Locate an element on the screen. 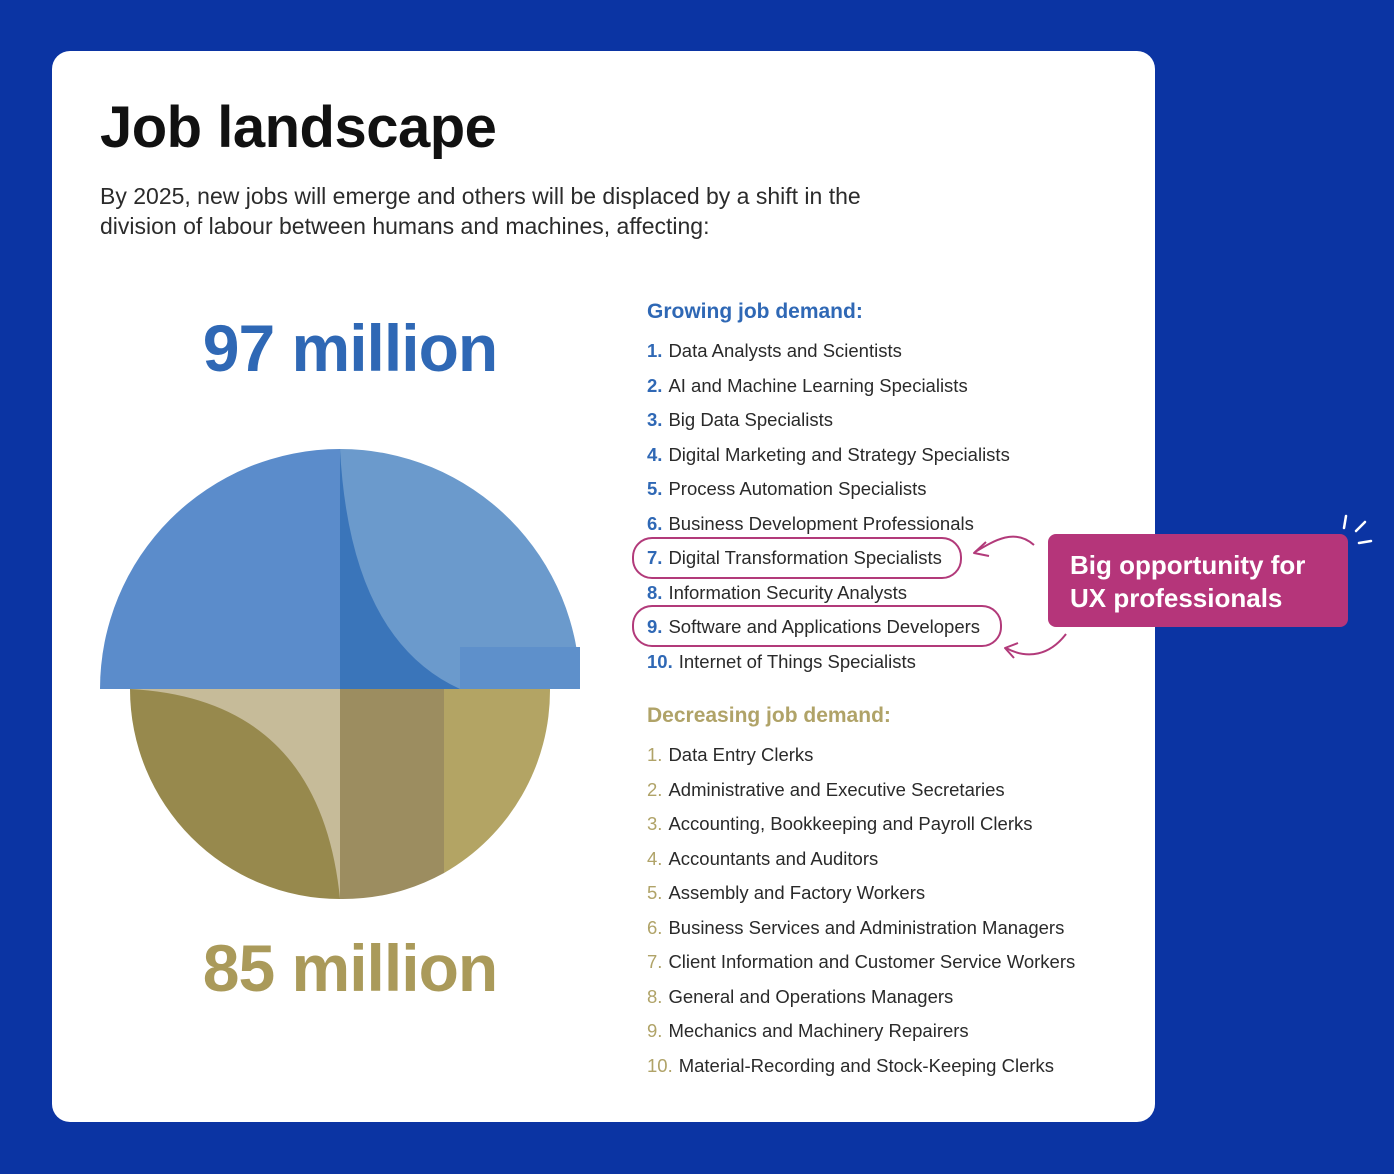 This screenshot has width=1394, height=1174. growing-item-6: 6. Business Development Professionals is located at coordinates (828, 524).